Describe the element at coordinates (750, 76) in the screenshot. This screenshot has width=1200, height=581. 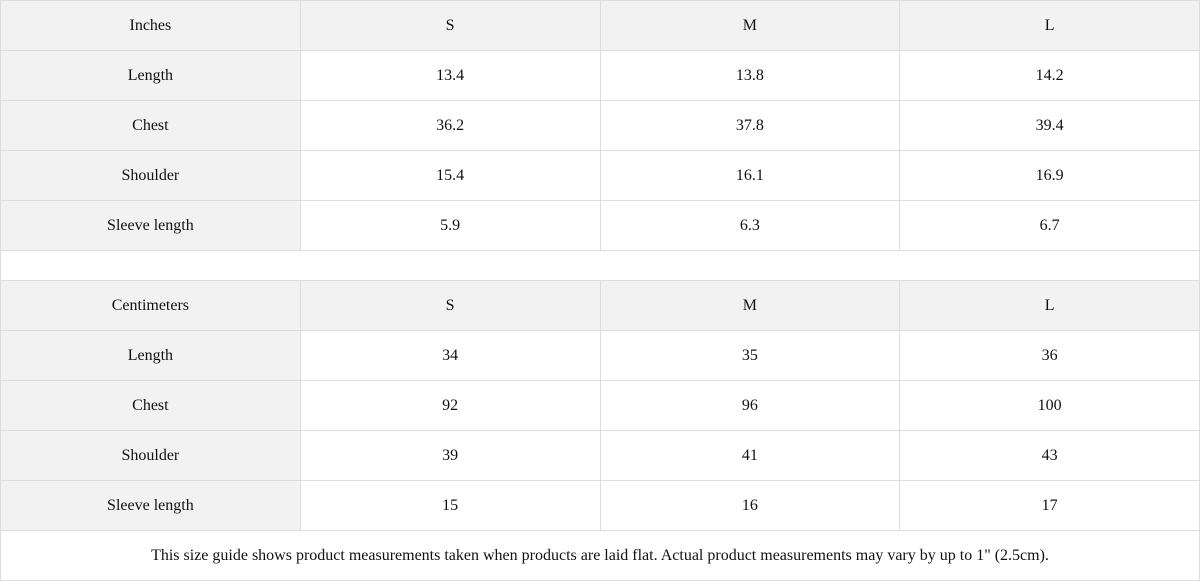
I see `measurement-value: 13.8` at that location.